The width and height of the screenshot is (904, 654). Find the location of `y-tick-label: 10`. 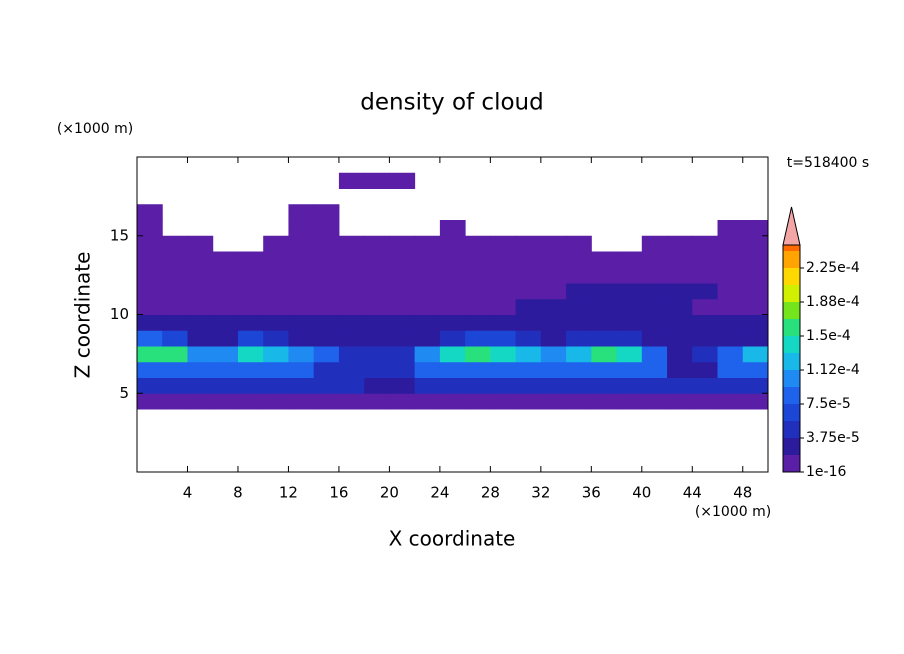

y-tick-label: 10 is located at coordinates (119, 314).